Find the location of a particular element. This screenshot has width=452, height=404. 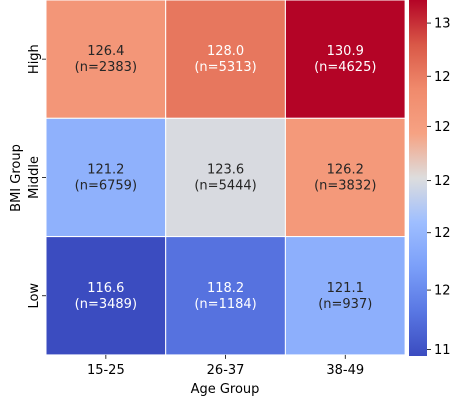

cell-count-label: (n=6759) is located at coordinates (106, 185).